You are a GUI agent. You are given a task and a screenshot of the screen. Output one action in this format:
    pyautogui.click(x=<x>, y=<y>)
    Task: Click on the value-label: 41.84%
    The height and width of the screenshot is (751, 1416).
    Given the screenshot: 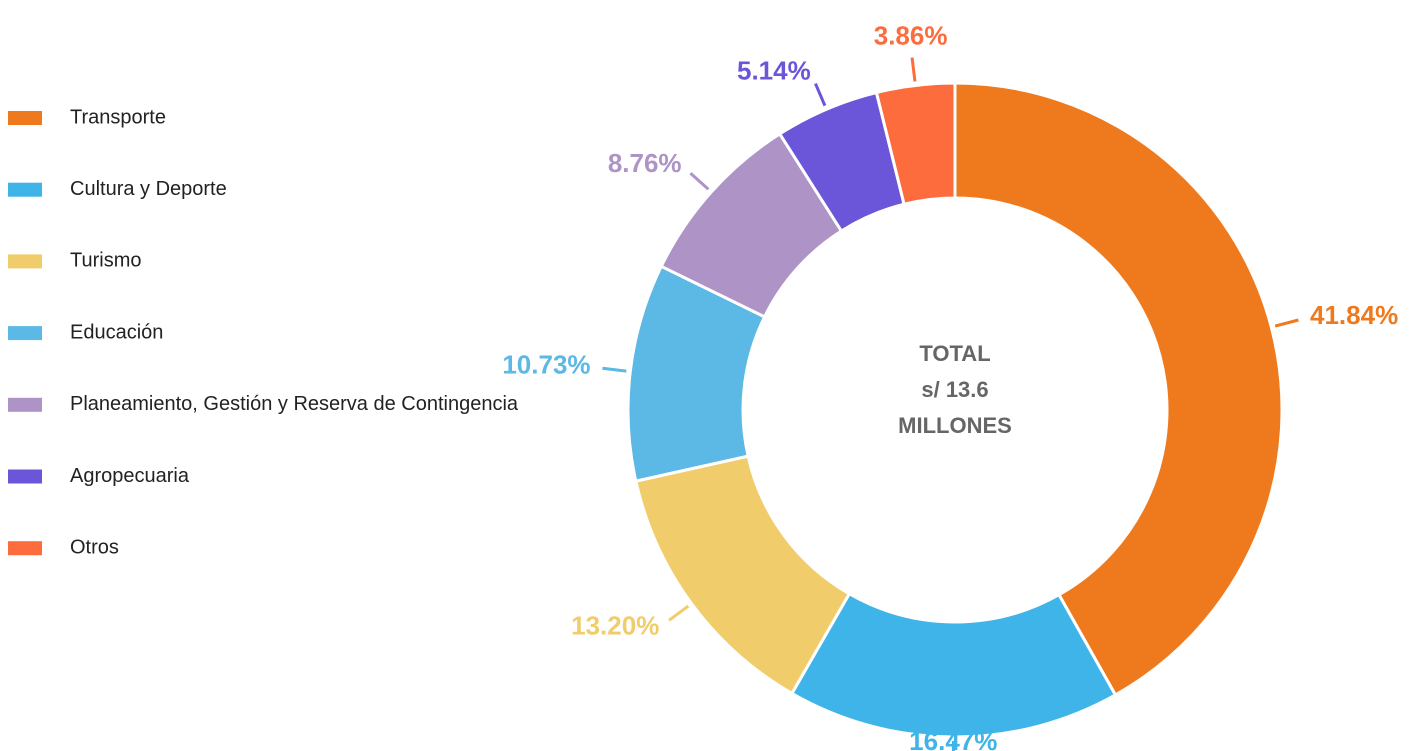 What is the action you would take?
    pyautogui.click(x=1354, y=315)
    